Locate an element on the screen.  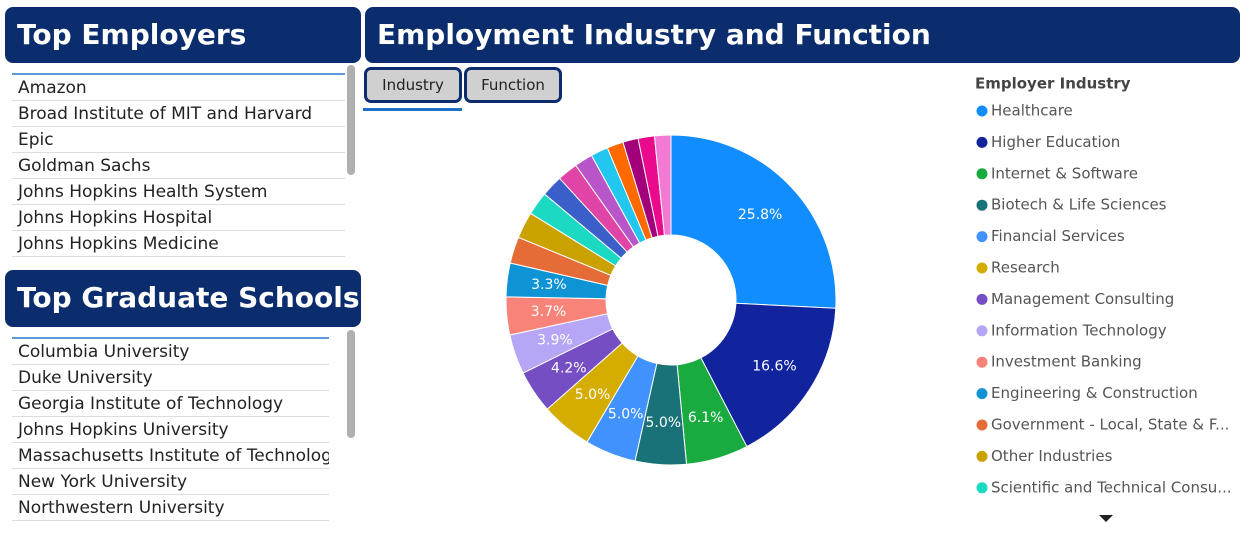
list-row: Columbia University is located at coordinates (170, 352).